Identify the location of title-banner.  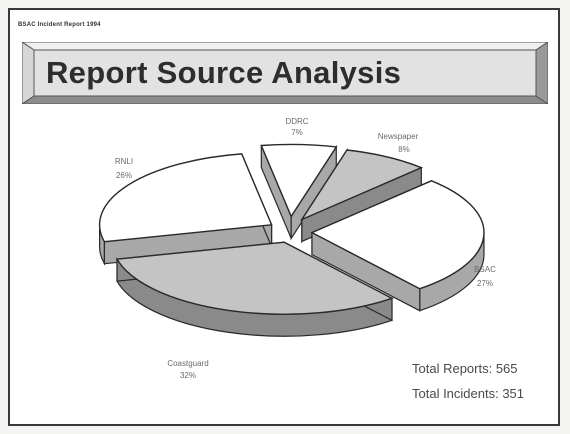
(285, 73).